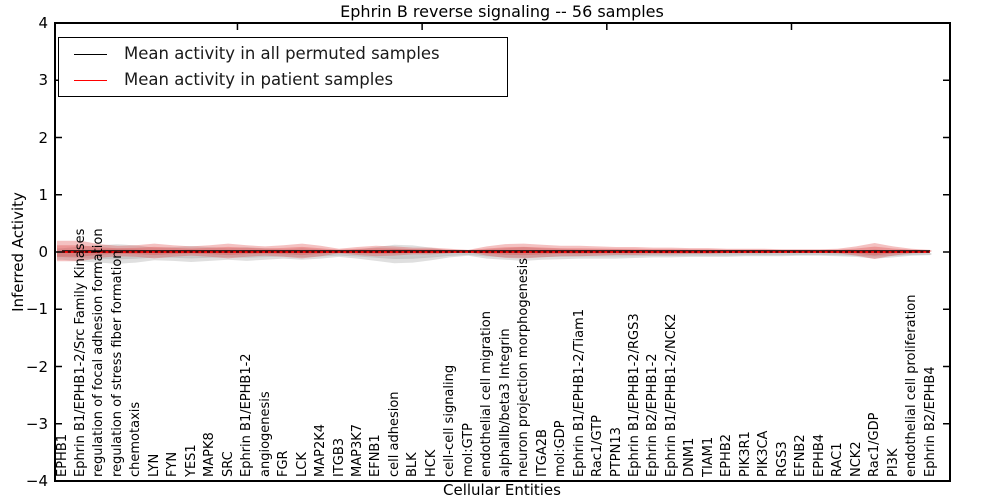  What do you see at coordinates (690, 457) in the screenshot?
I see `category-label: DNM1` at bounding box center [690, 457].